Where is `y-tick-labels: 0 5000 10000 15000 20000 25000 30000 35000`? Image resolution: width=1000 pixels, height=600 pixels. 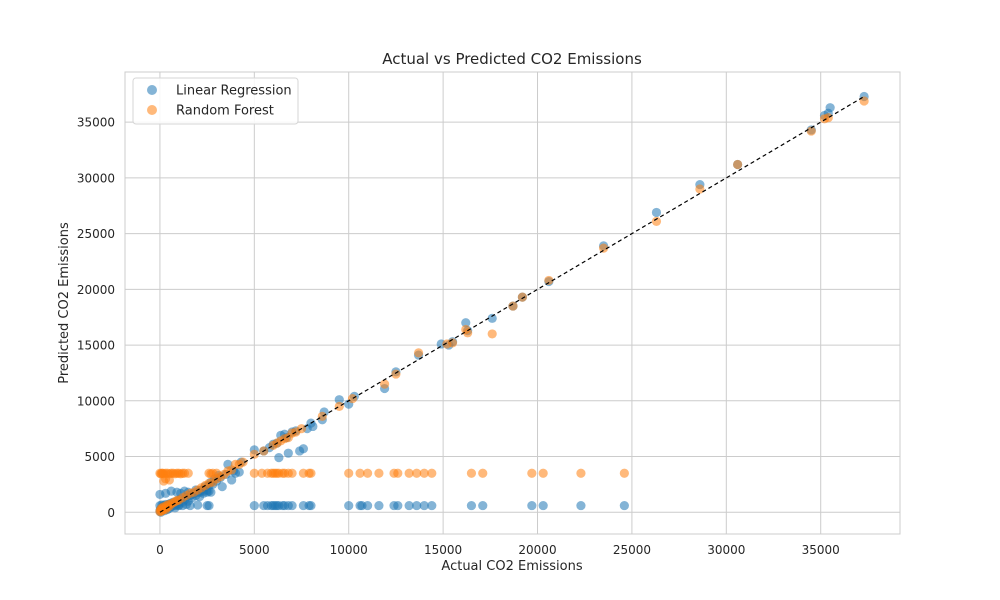
y-tick-labels: 0 5000 10000 15000 20000 25000 30000 35000 is located at coordinates (96, 318).